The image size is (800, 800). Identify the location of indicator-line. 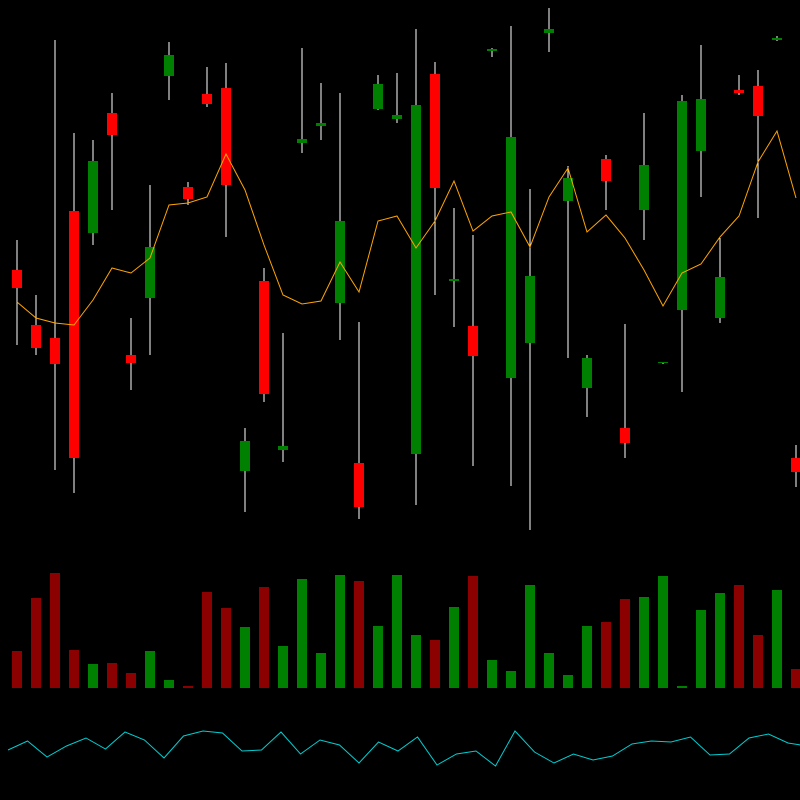
(403, 748).